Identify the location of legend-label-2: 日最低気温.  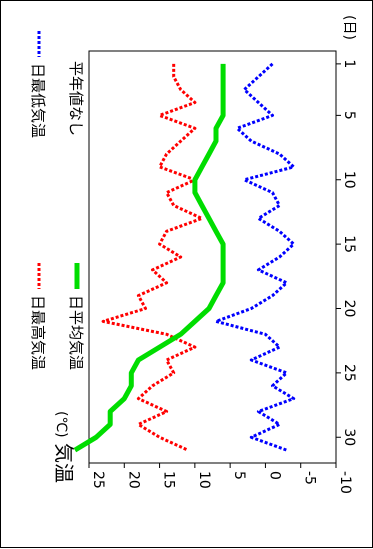
(38, 100).